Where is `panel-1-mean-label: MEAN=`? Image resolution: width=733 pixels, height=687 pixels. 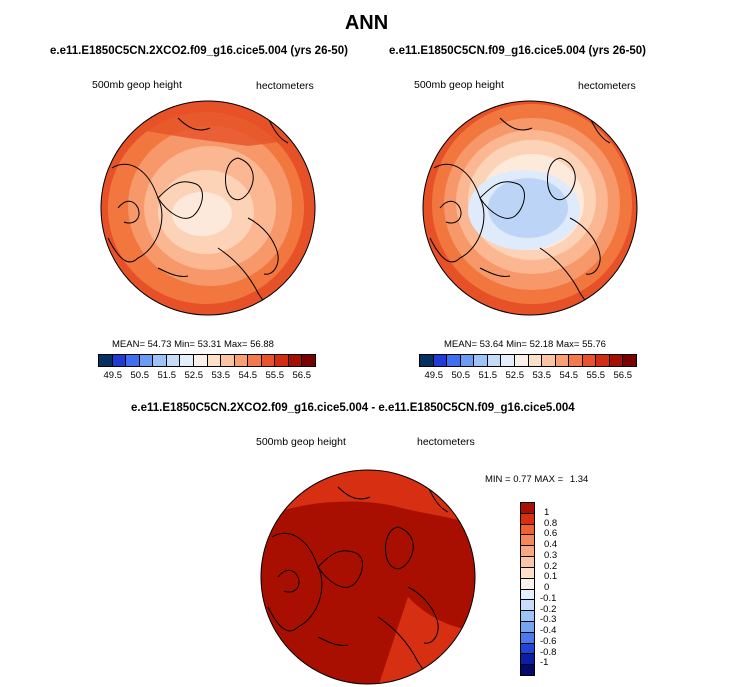
panel-1-mean-label: MEAN= is located at coordinates (128, 344).